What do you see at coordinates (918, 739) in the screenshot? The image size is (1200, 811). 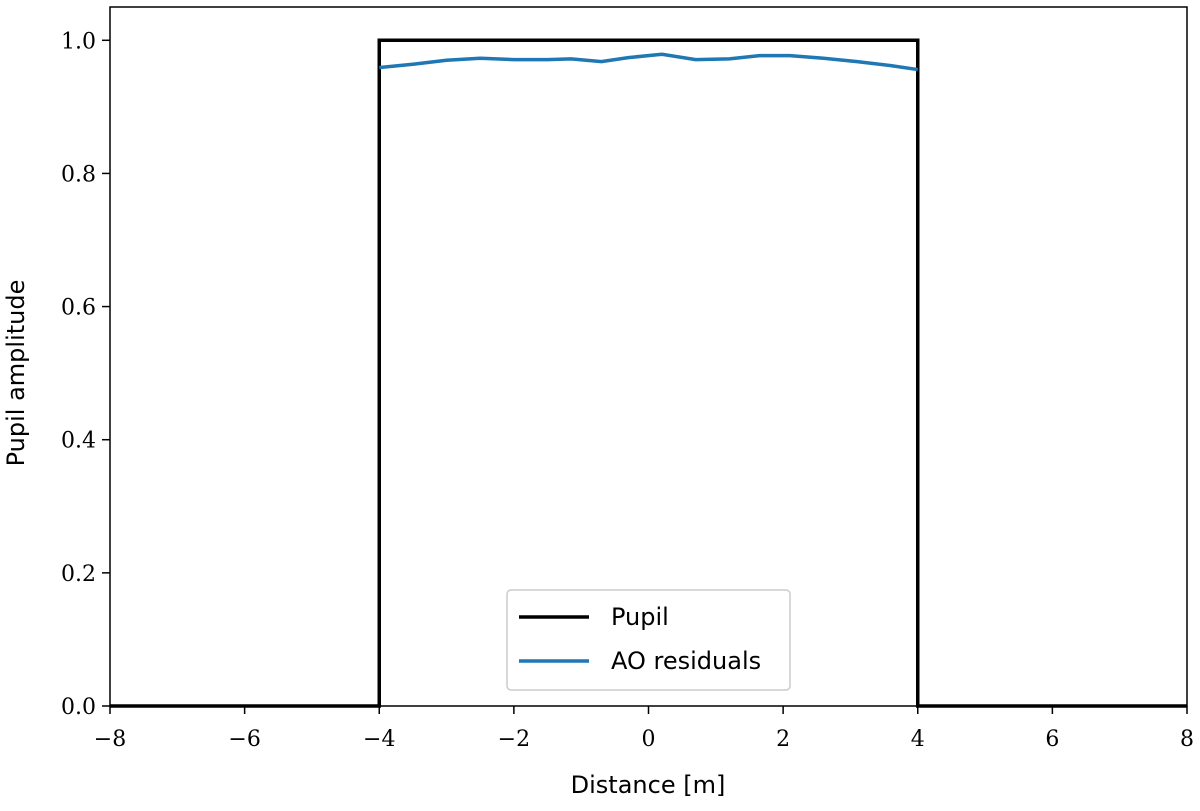 I see `x-tick-label: 4` at bounding box center [918, 739].